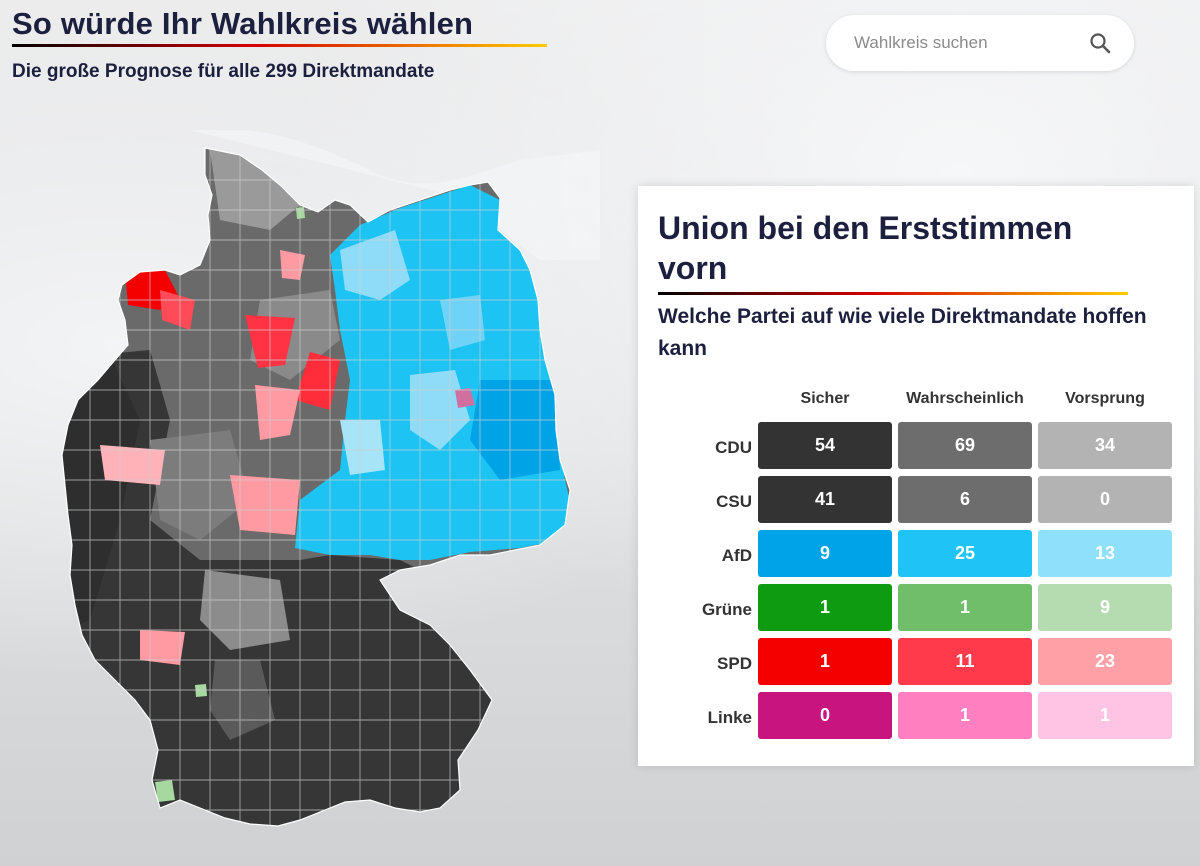  I want to click on cell-cdu-wahrscheinlich: 69, so click(965, 445).